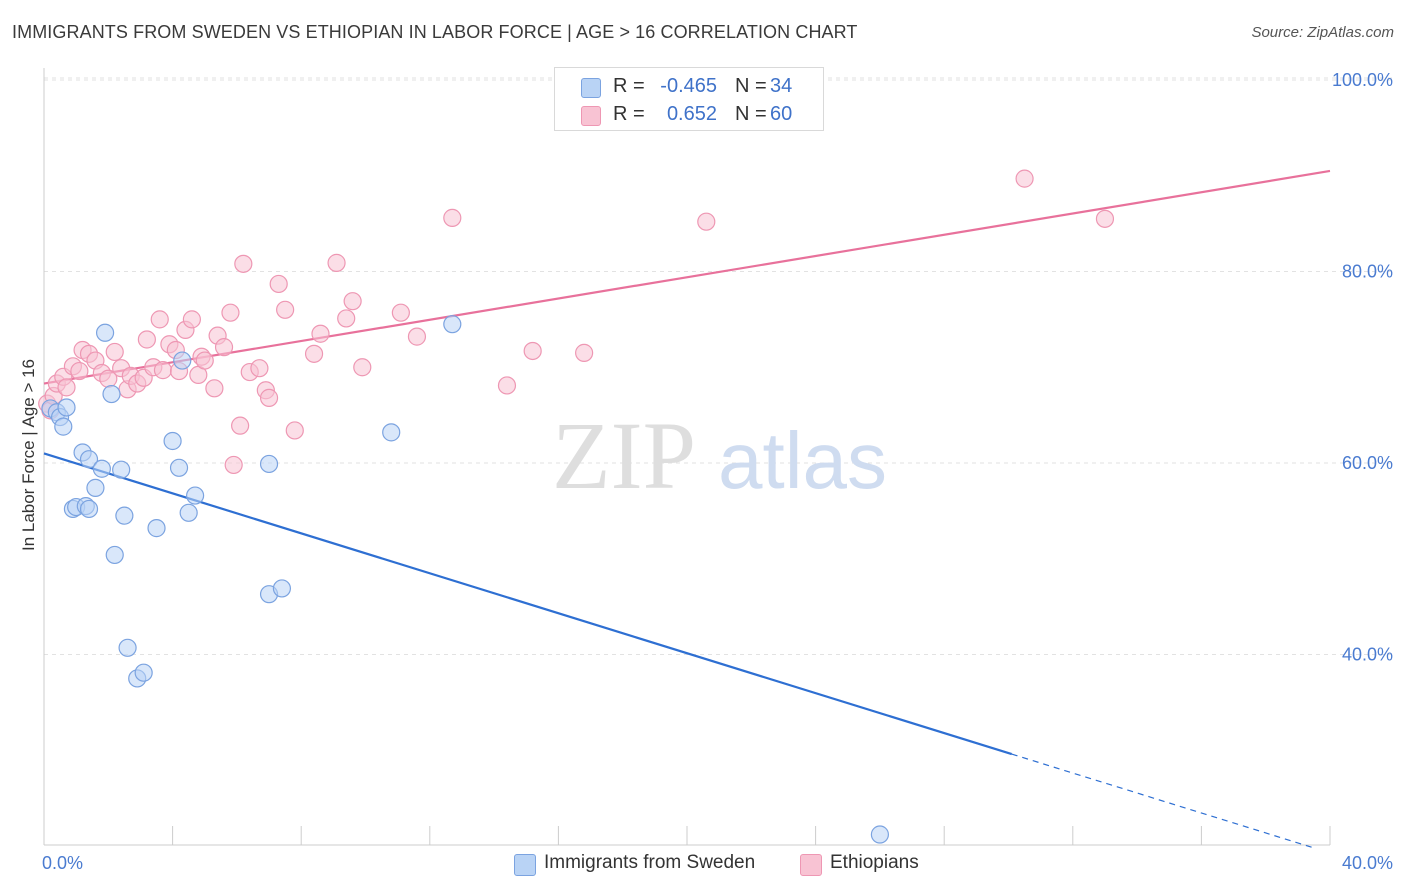 This screenshot has height=892, width=1406. I want to click on n-value: 34, so click(781, 86).